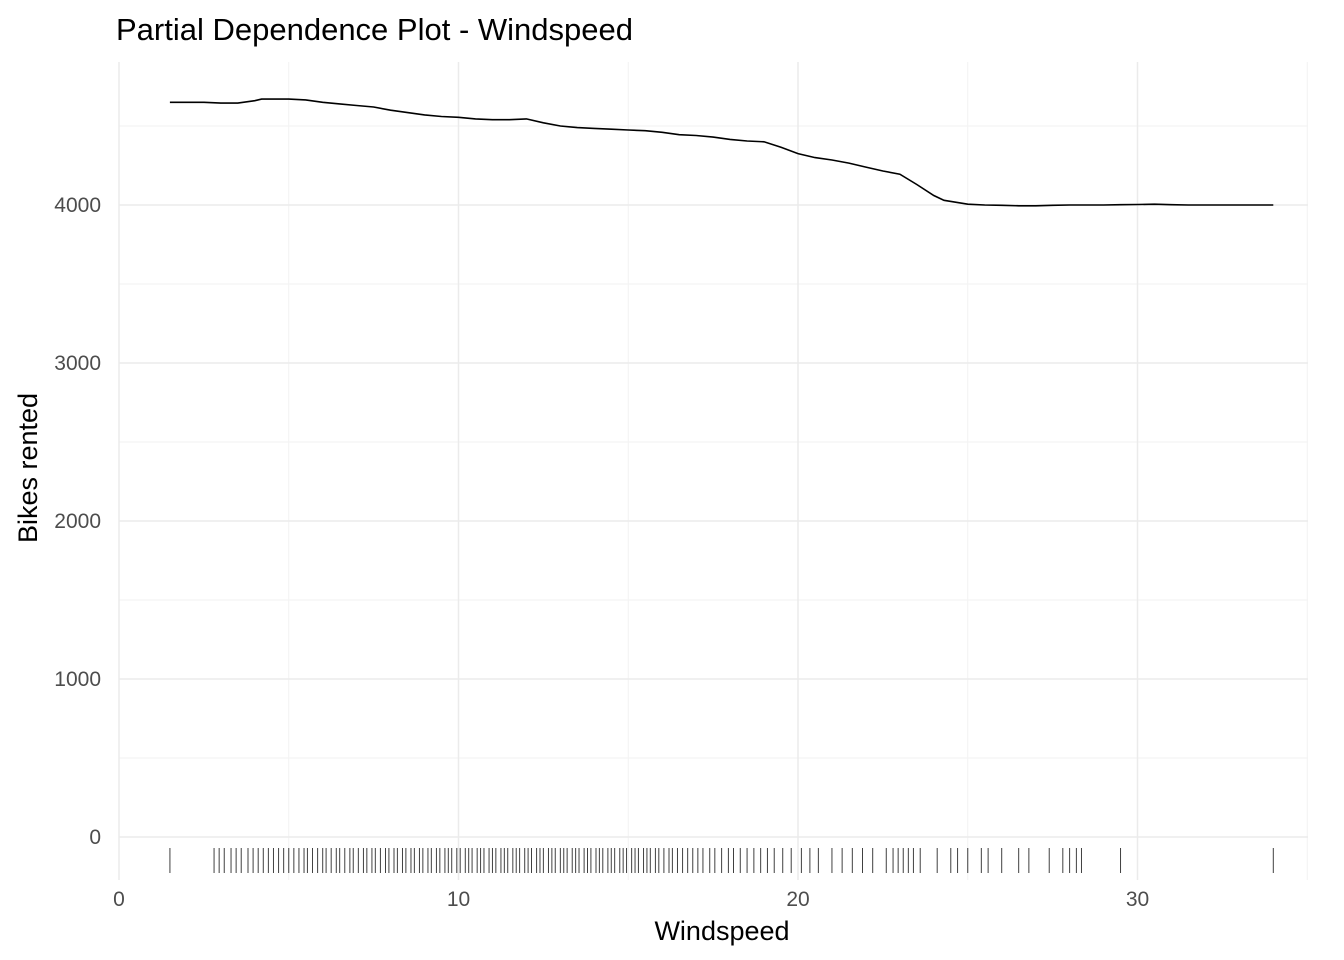  What do you see at coordinates (374, 29) in the screenshot?
I see `chart-title: Partial Dependence Plot - Windspeed` at bounding box center [374, 29].